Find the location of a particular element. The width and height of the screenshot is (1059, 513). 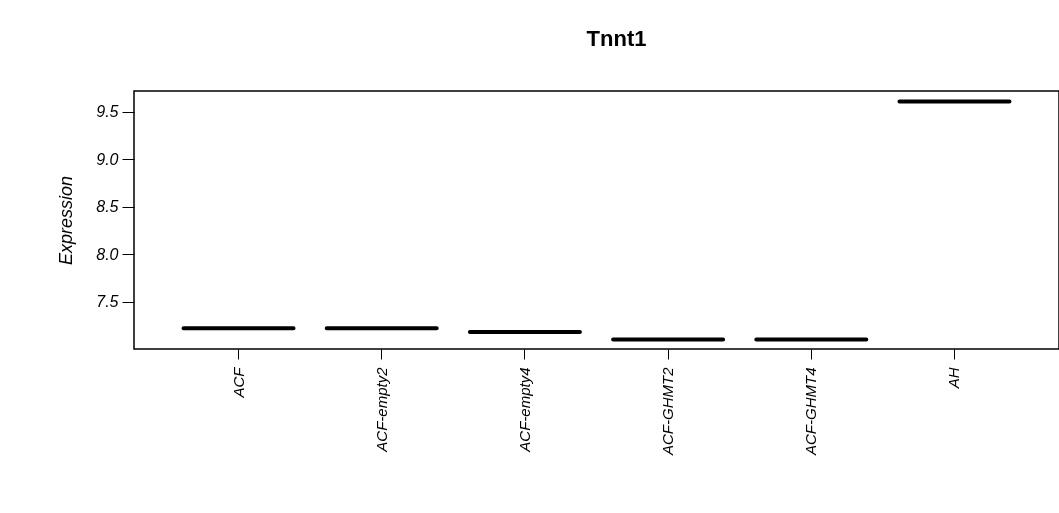

y-tick-label: 9.0 is located at coordinates (107, 159).